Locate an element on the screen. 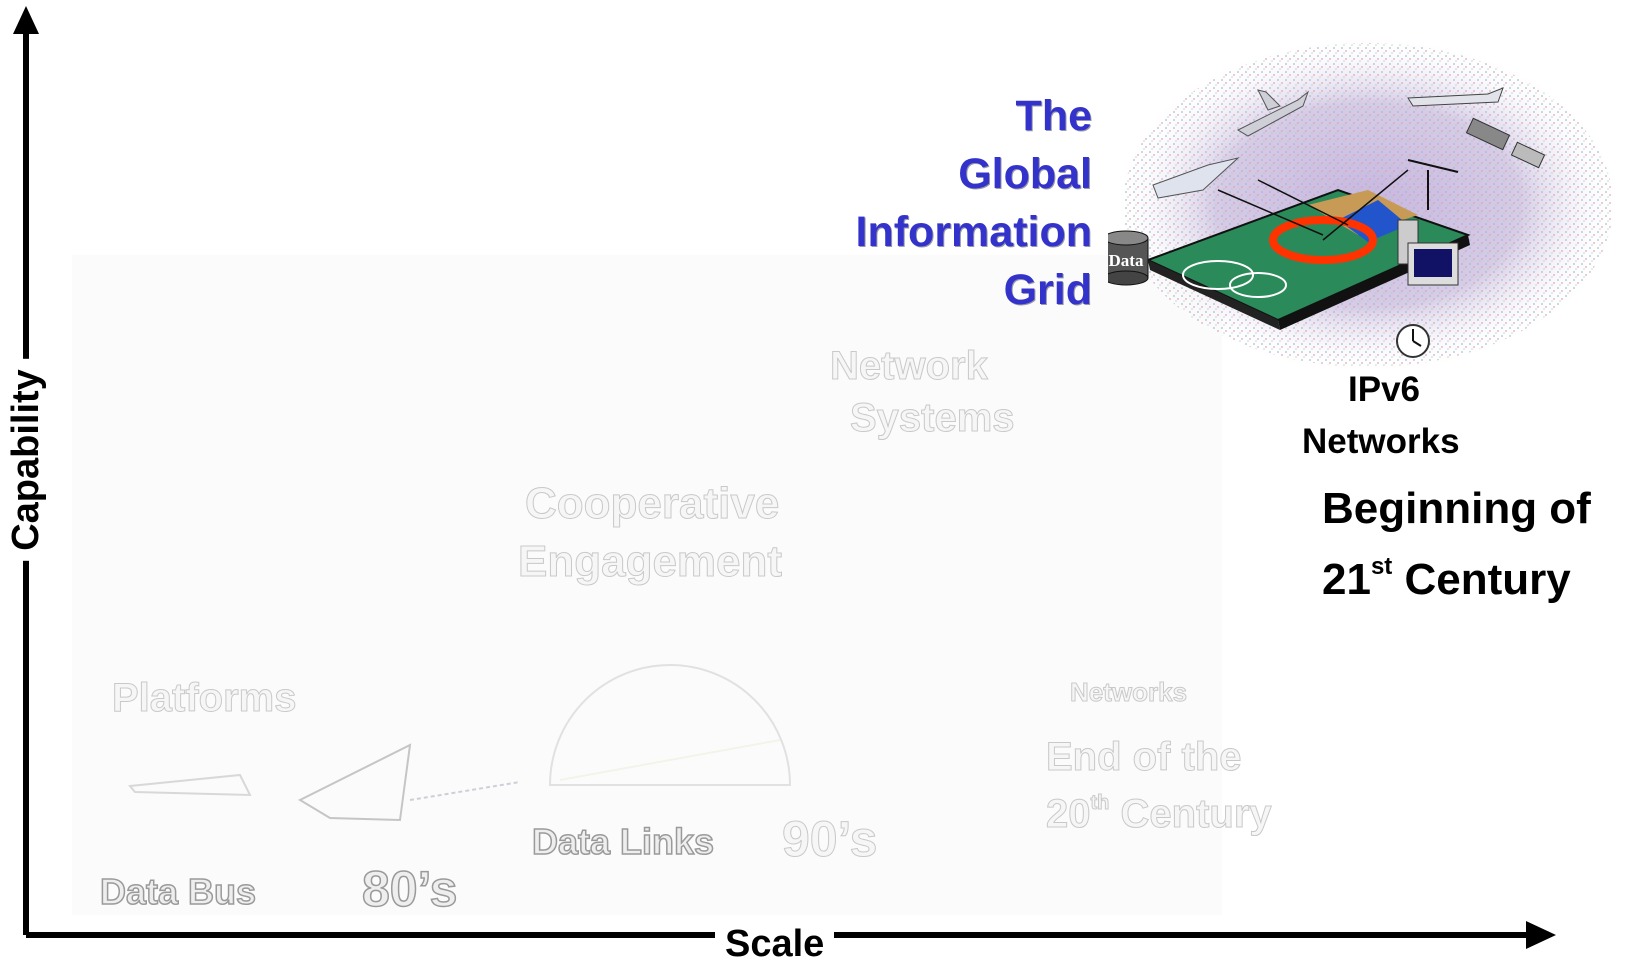 Image resolution: width=1632 pixels, height=965 pixels. title-line-2: Global is located at coordinates (1025, 174).